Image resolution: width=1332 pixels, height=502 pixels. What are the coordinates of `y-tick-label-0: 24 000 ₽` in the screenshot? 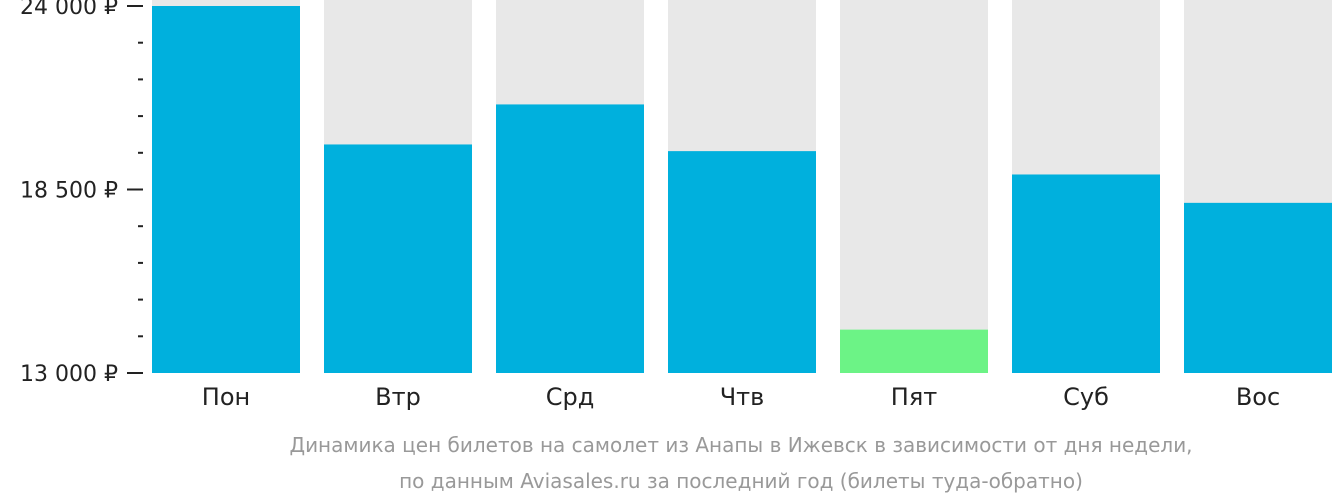 It's located at (69, 10).